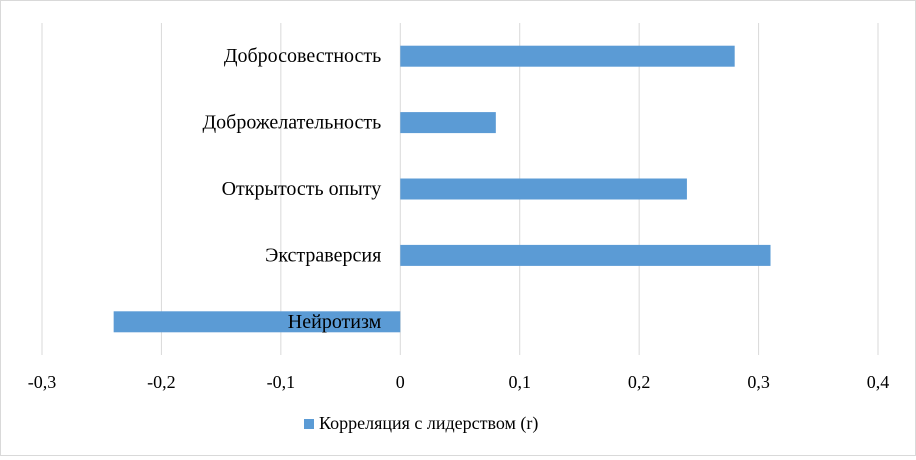 The height and width of the screenshot is (460, 916). Describe the element at coordinates (459, 382) in the screenshot. I see `x-tick-labels: -0,3 -0,2 -0,1 0 0,1 0,2 0,3 0,4` at that location.